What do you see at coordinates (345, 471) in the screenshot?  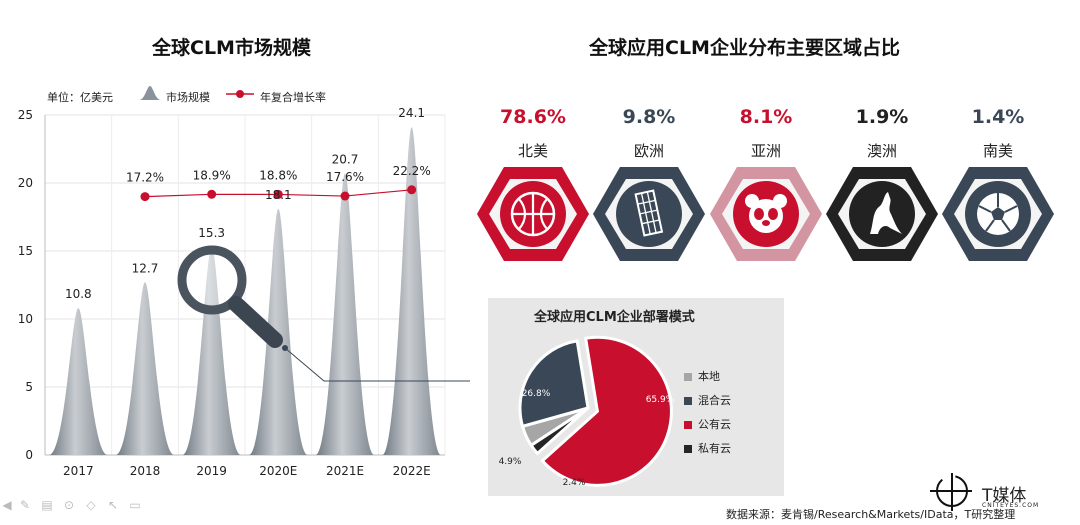 I see `x-tick-label: 2021E` at bounding box center [345, 471].